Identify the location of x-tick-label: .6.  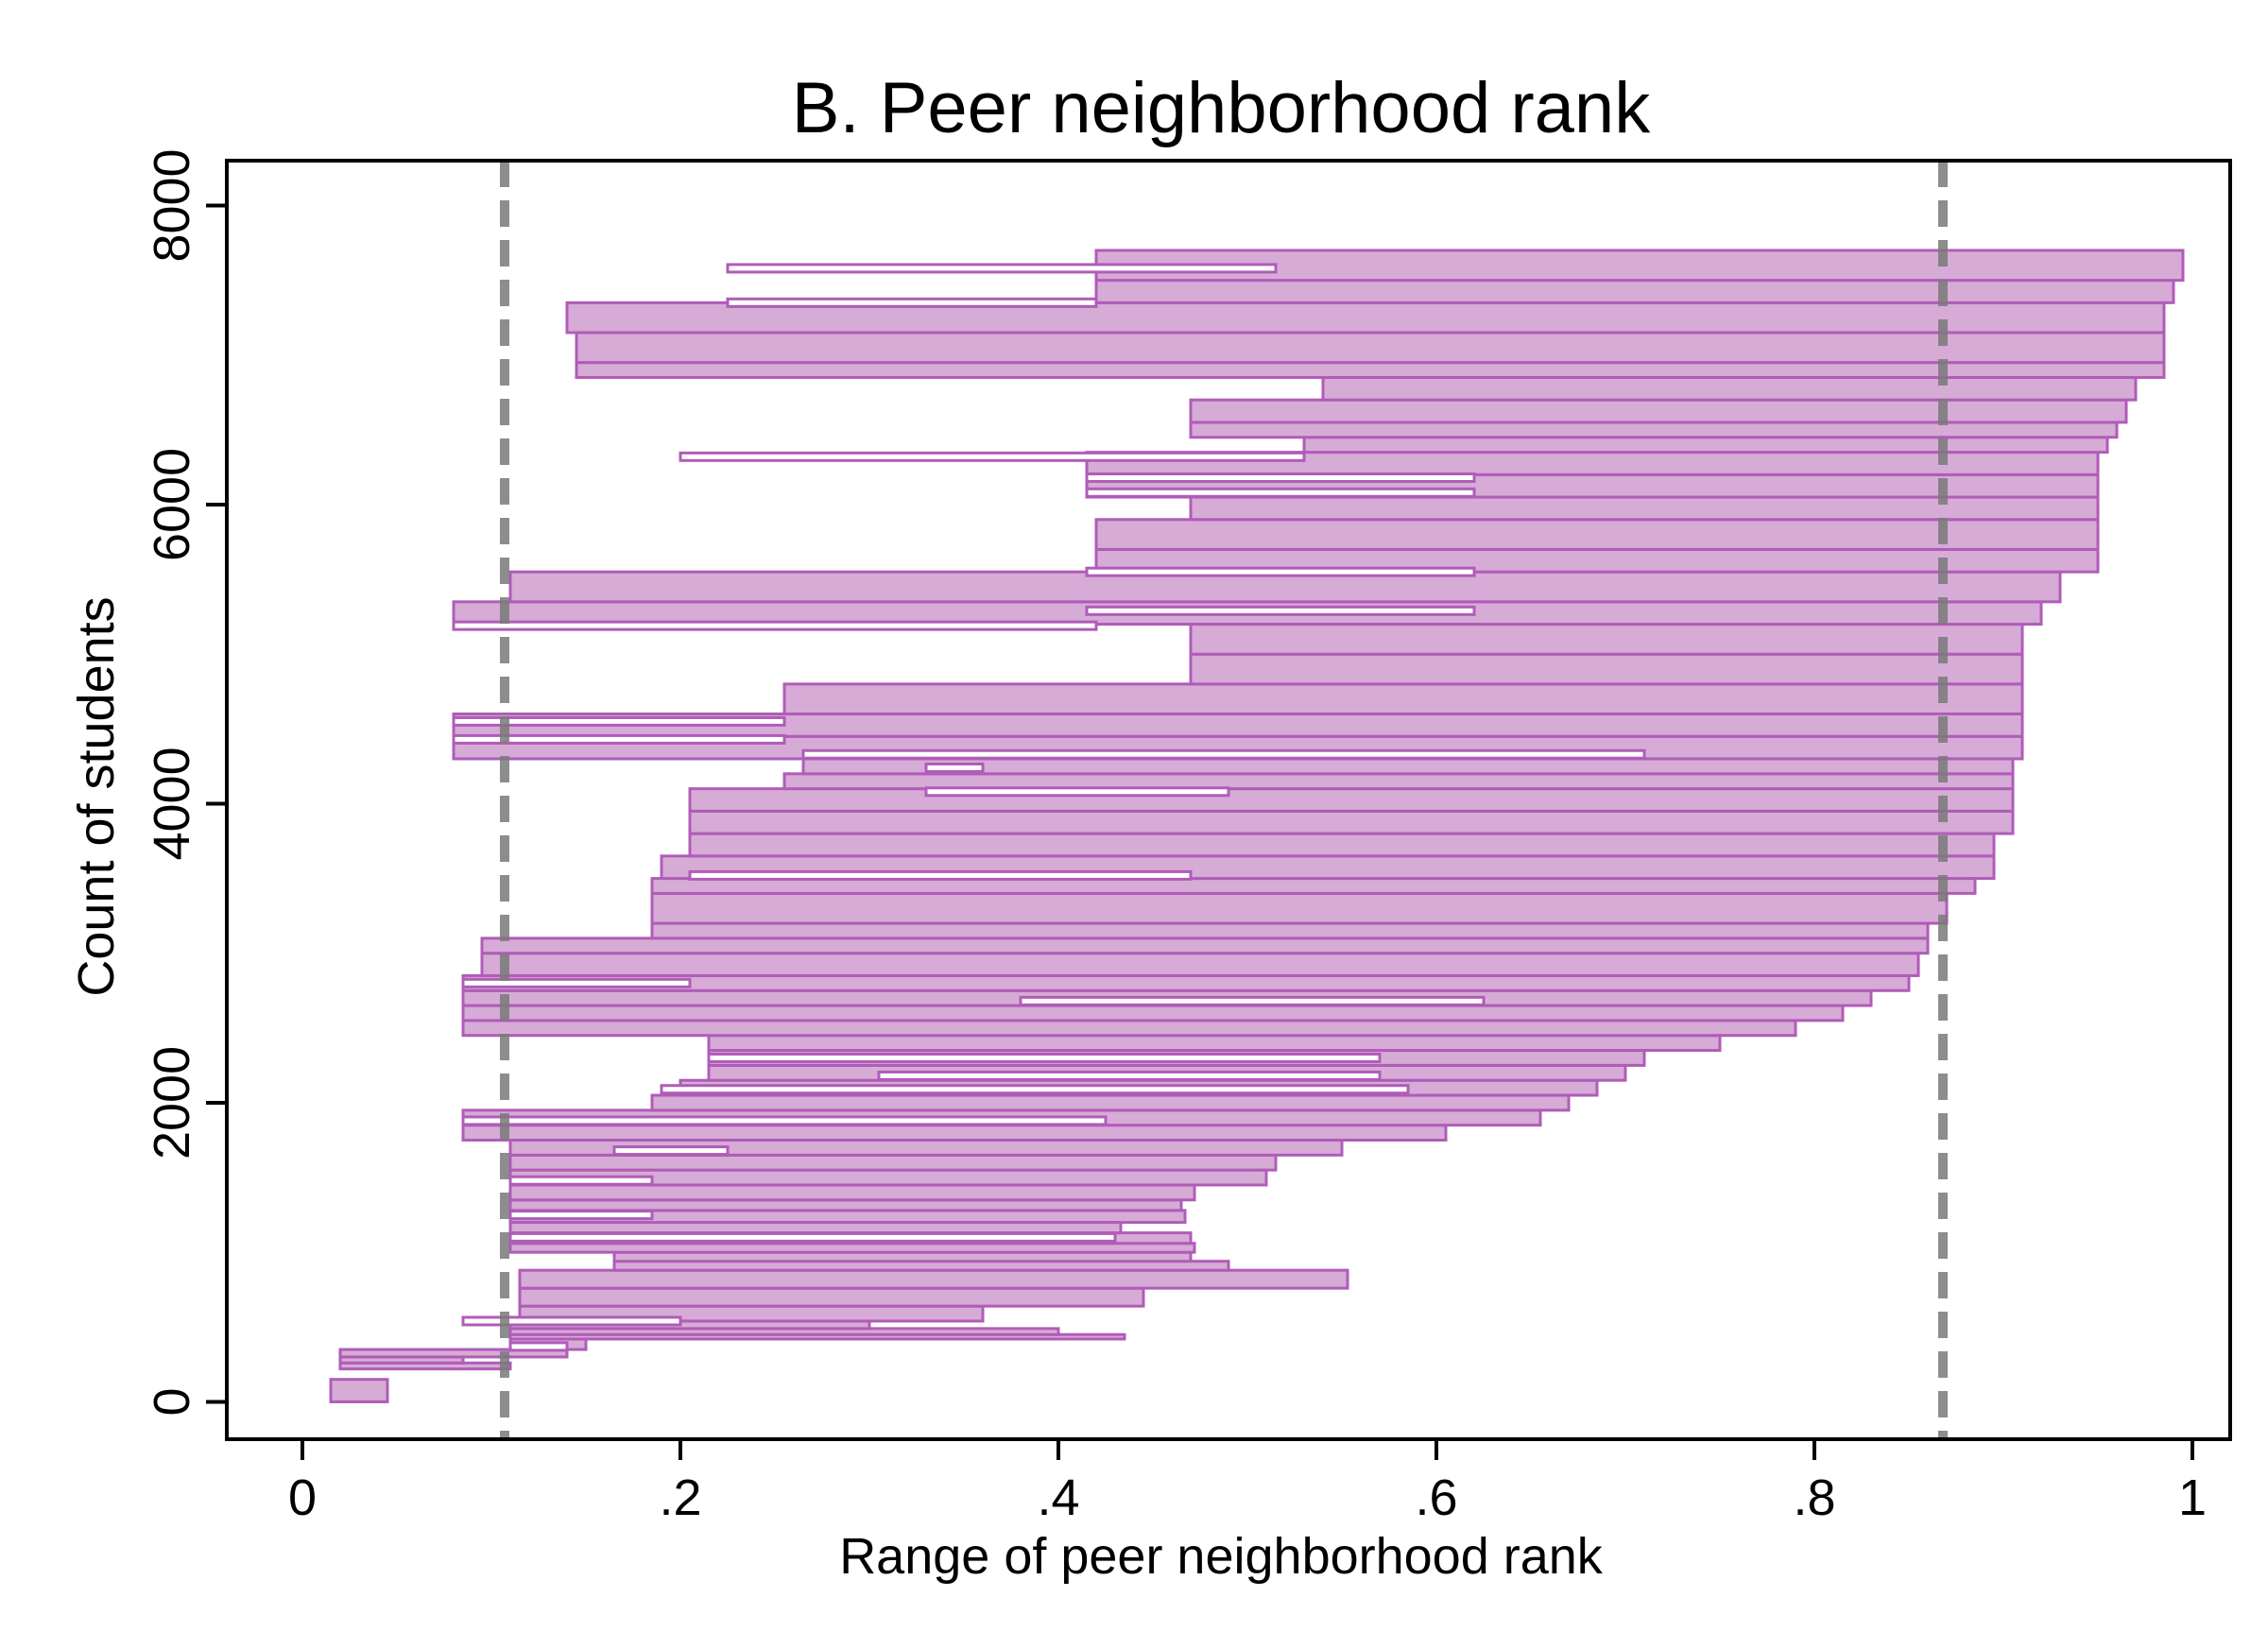
(1436, 1497).